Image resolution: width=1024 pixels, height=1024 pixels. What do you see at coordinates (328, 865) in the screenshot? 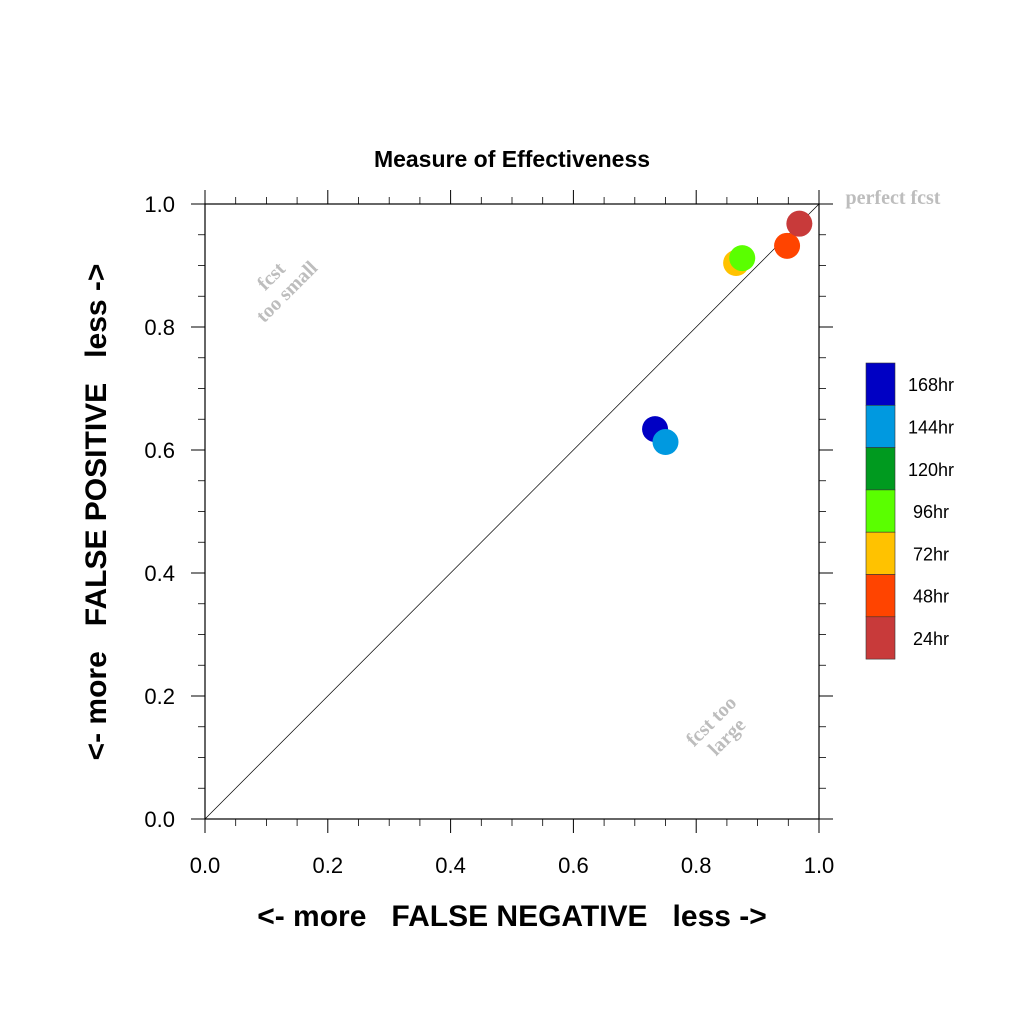
I see `x-tick-label: 0.2` at bounding box center [328, 865].